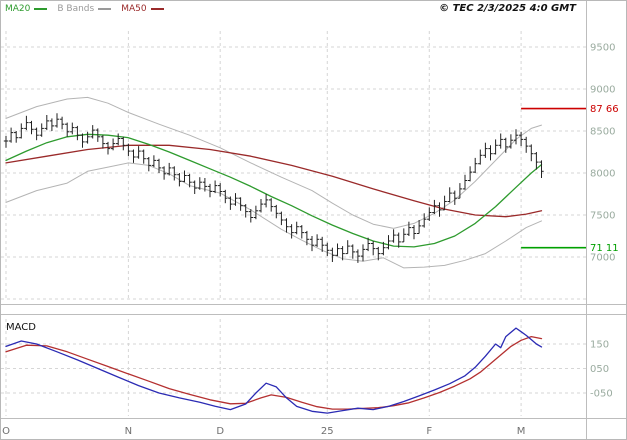  I want to click on price-tick-label: 9500, so click(602, 48).